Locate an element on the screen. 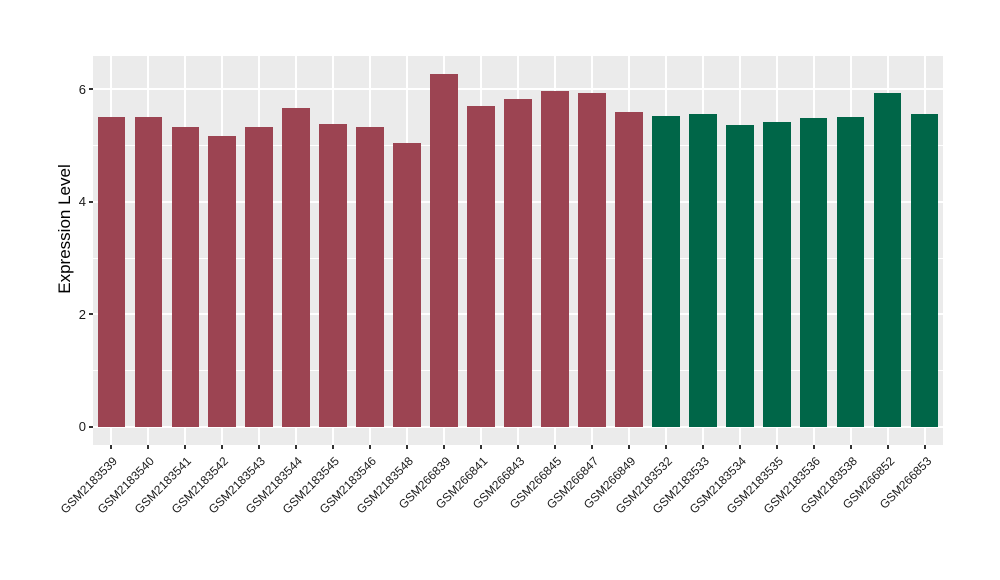 Image resolution: width=1000 pixels, height=580 pixels. x-tick-mark-GSM266841 is located at coordinates (481, 447).